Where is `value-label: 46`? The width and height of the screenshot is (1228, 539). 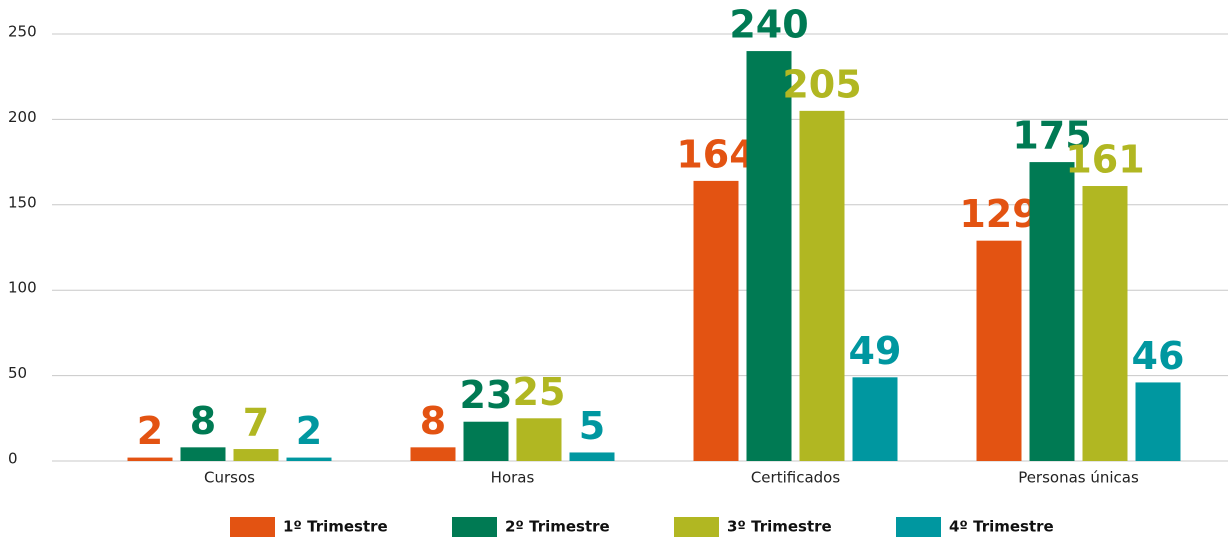
value-label: 46 is located at coordinates (1158, 356).